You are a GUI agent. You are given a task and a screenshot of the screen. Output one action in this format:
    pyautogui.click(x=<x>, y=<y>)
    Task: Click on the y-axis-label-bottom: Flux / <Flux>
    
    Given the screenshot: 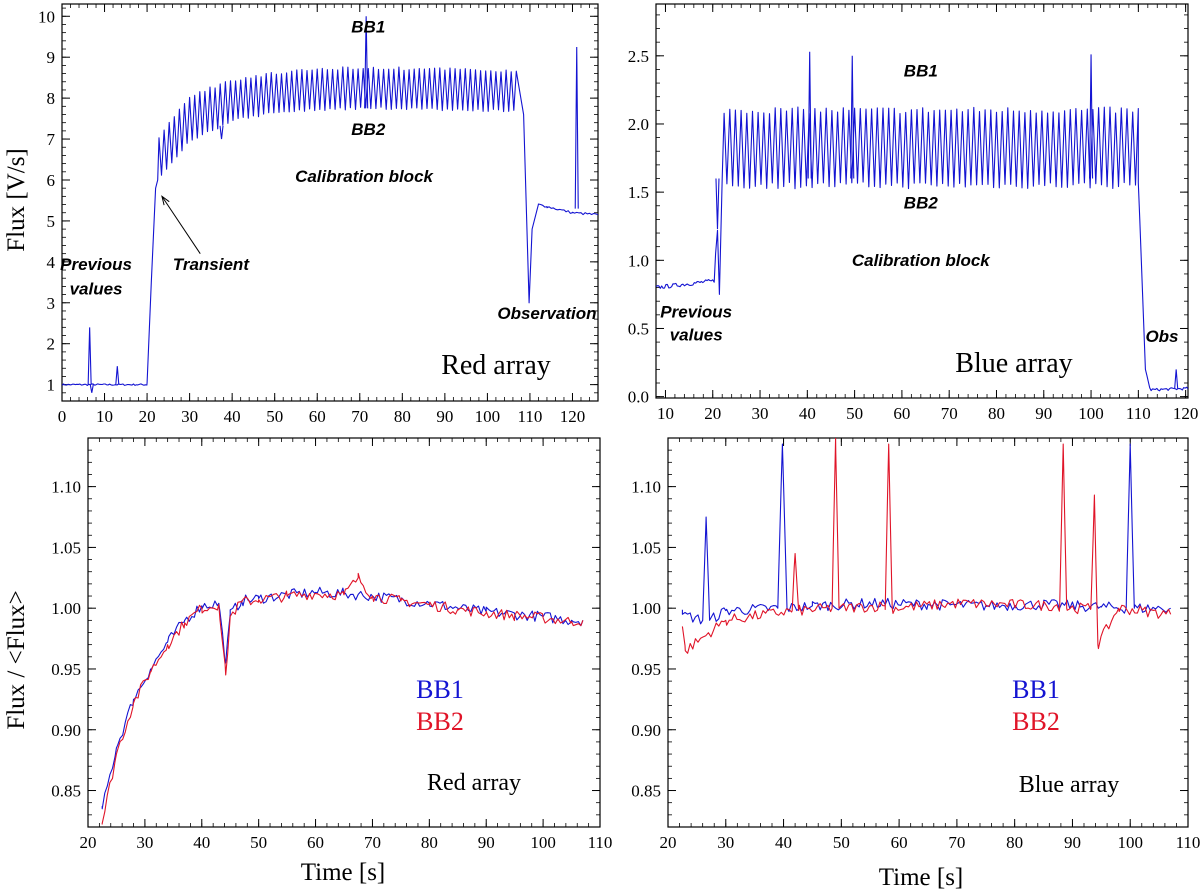 What is the action you would take?
    pyautogui.click(x=16, y=659)
    